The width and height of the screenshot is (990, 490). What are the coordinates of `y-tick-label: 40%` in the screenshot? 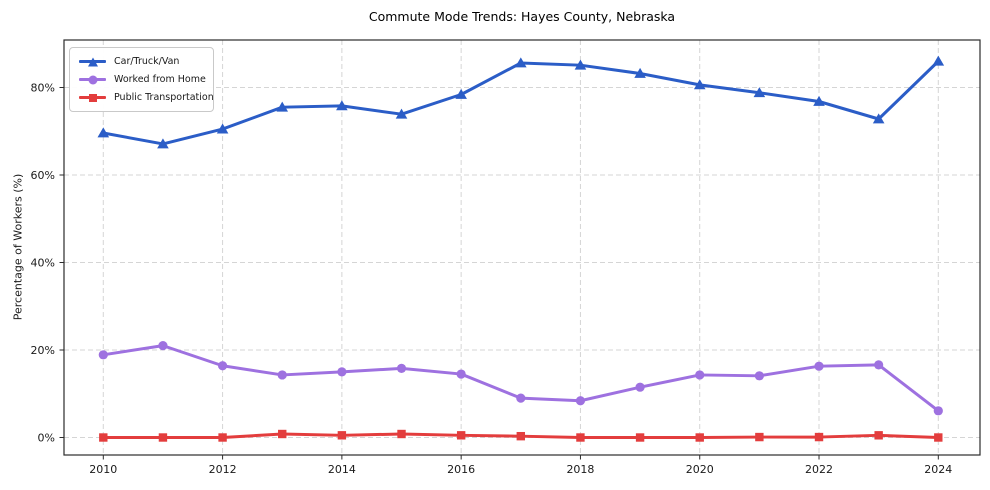 It's located at (43, 263).